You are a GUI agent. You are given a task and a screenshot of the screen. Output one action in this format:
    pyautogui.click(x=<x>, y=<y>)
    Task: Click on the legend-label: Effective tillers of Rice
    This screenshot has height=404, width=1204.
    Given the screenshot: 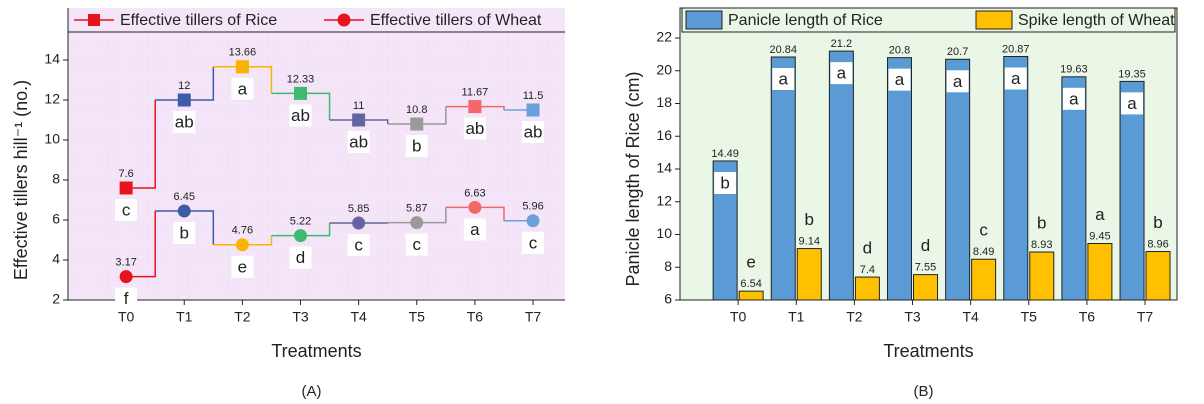 What is the action you would take?
    pyautogui.click(x=198, y=20)
    